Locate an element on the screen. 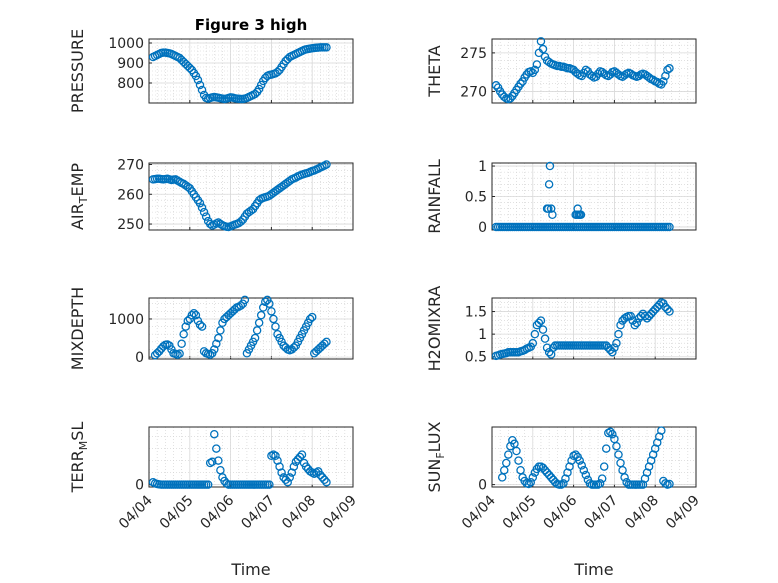  y-axis-label: TERRMSL is located at coordinates (79, 458).